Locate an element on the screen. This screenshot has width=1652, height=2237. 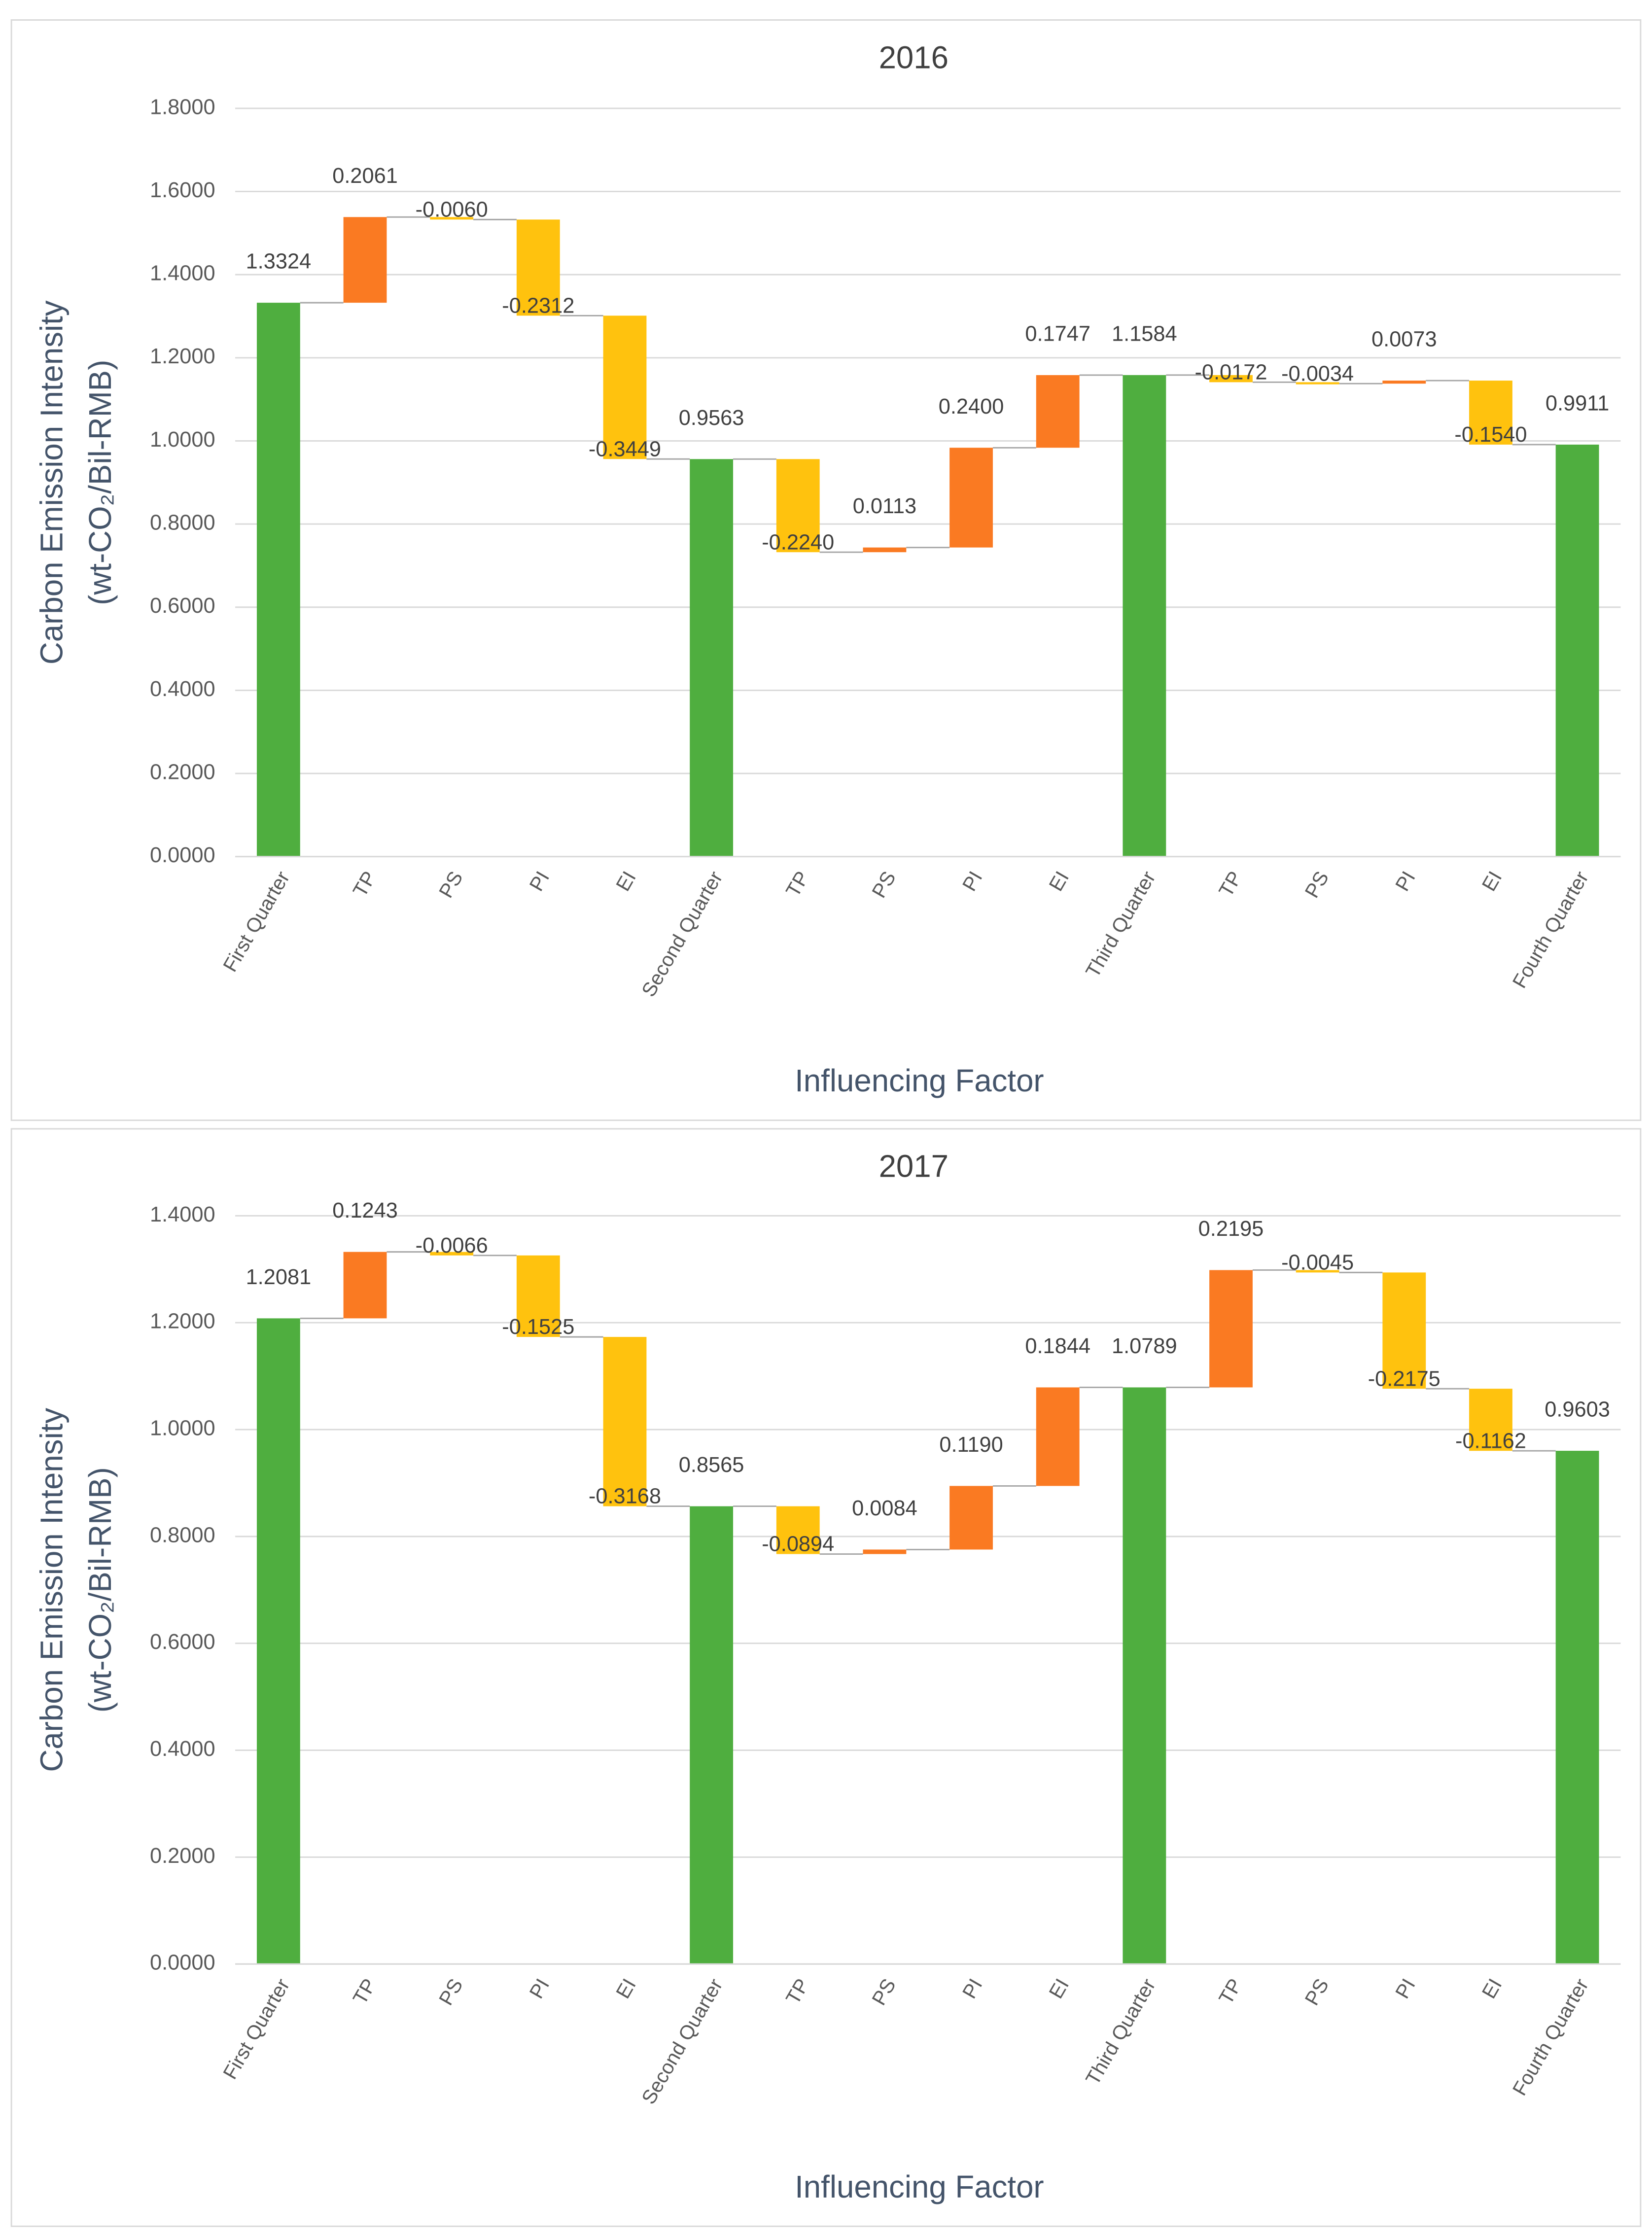
data-label: 0.2400 is located at coordinates (971, 407).